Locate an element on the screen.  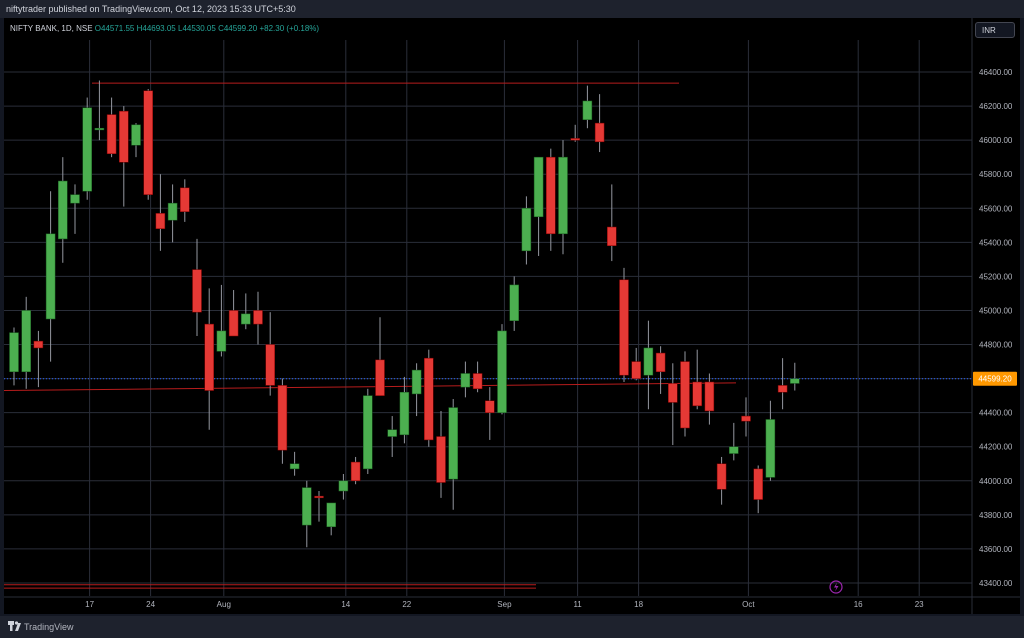
price-tick-label: 45400.00 is located at coordinates (996, 242).